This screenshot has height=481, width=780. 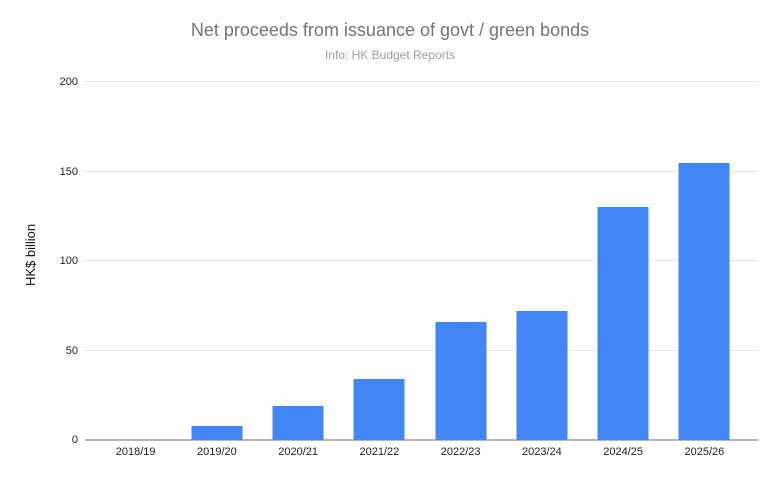 I want to click on x-tick-label: 2025/26, so click(x=704, y=452).